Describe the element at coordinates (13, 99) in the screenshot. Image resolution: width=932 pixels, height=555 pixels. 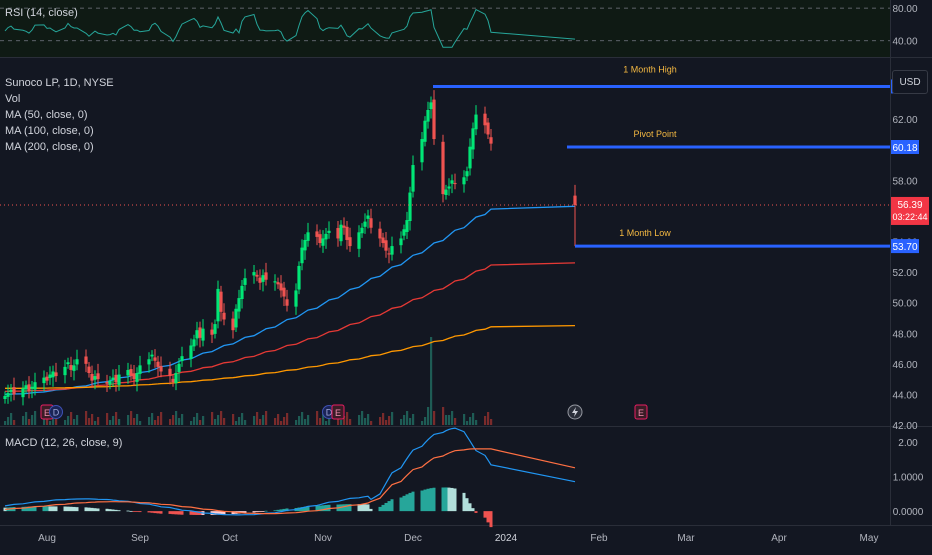
I see `volume-legend-label: Vol` at that location.